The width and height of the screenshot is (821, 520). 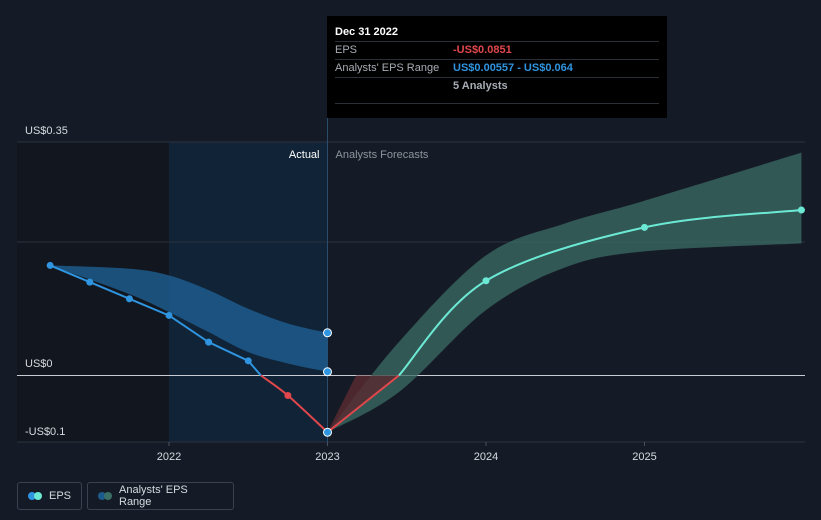 What do you see at coordinates (169, 457) in the screenshot?
I see `x-tick-label: 2022` at bounding box center [169, 457].